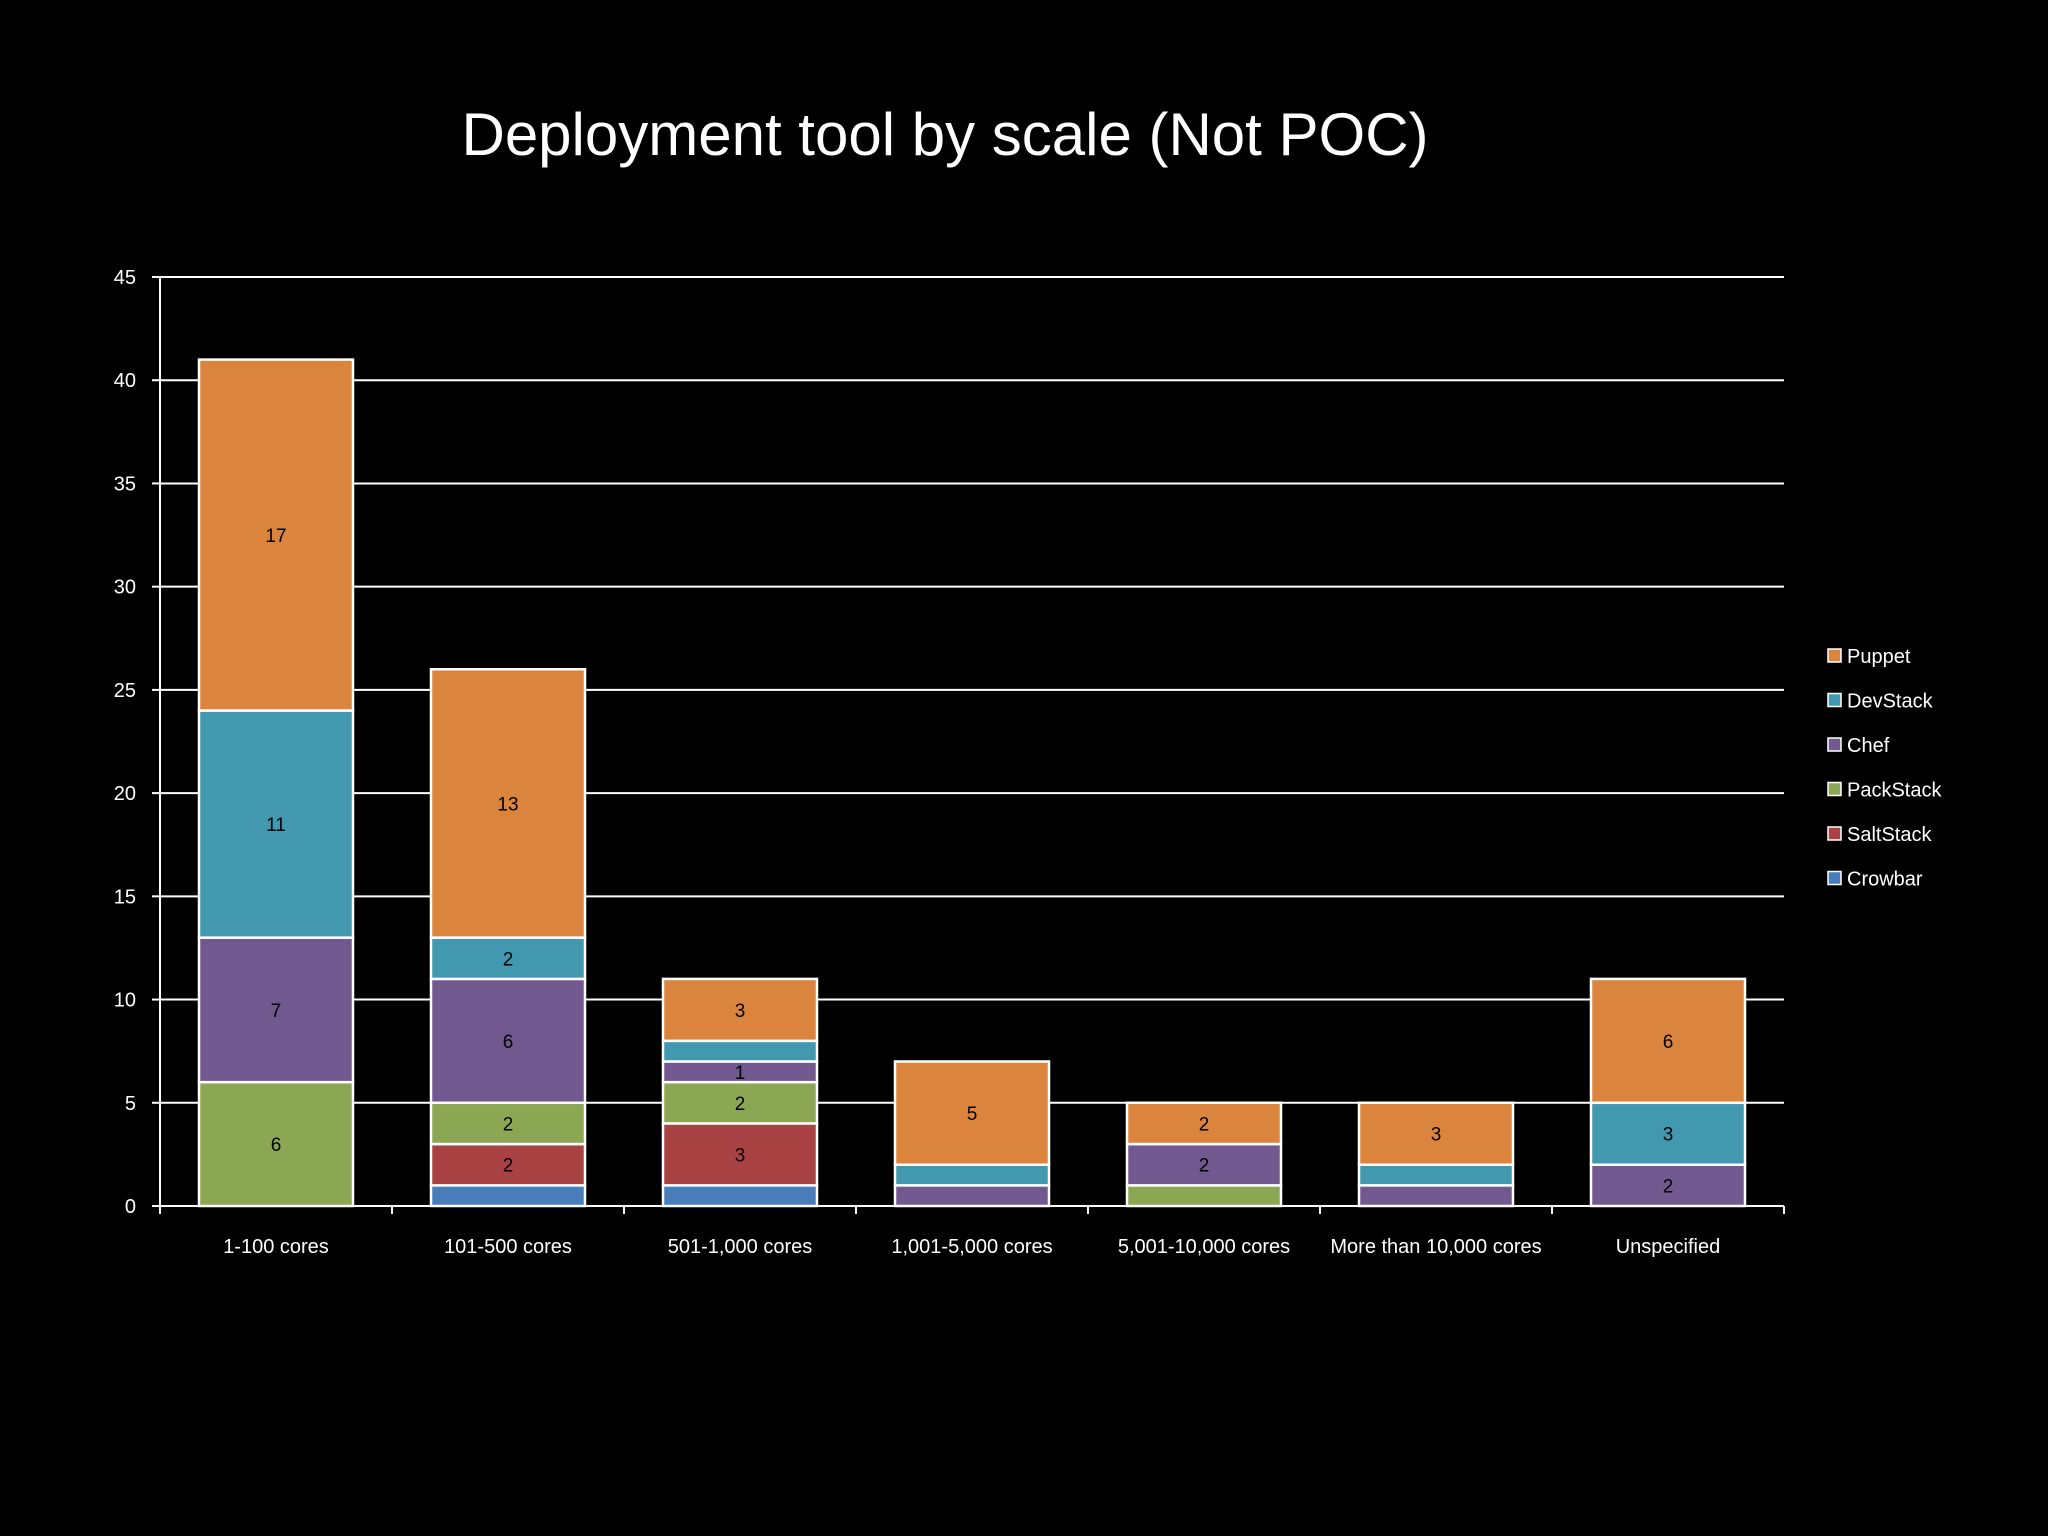 The image size is (2048, 1536). I want to click on y-tick-label: 15, so click(125, 897).